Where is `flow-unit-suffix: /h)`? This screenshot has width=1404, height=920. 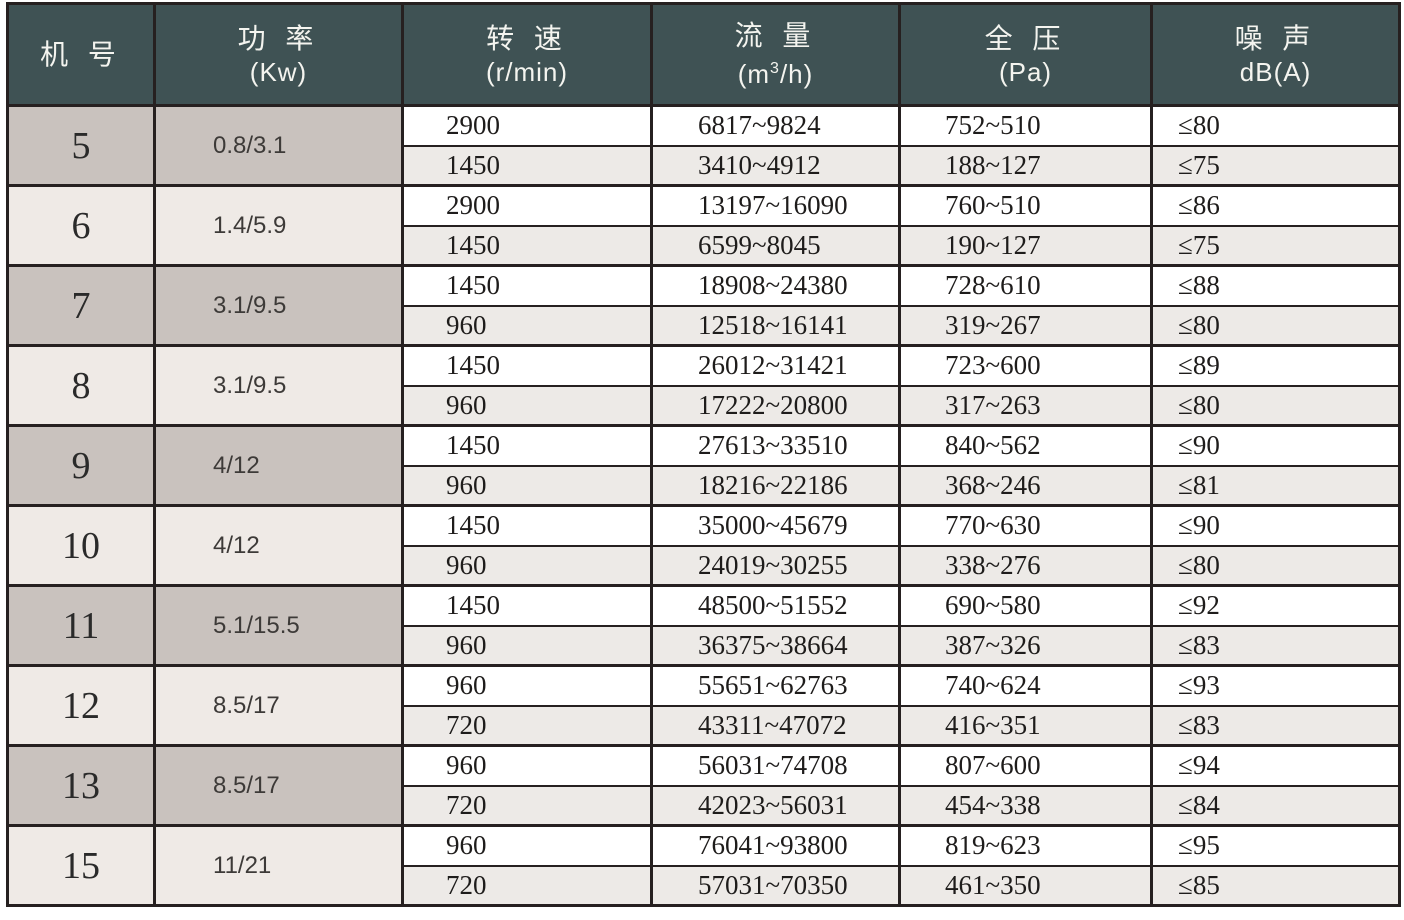 flow-unit-suffix: /h) is located at coordinates (796, 74).